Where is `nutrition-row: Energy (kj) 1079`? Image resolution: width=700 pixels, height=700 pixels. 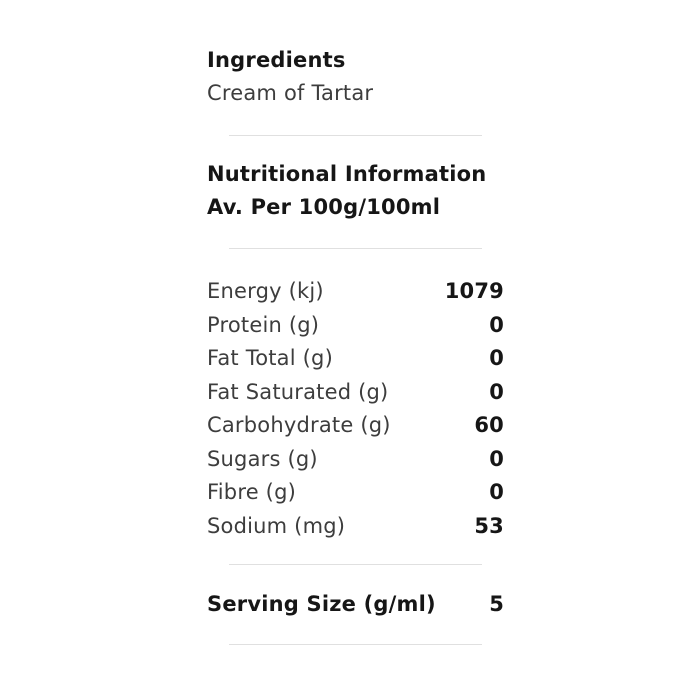
nutrition-row: Energy (kj) 1079 is located at coordinates (355, 292).